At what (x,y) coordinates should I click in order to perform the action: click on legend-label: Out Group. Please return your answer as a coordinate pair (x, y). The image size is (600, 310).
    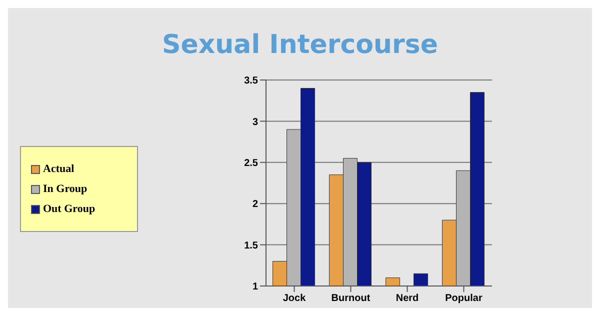
    Looking at the image, I should click on (69, 209).